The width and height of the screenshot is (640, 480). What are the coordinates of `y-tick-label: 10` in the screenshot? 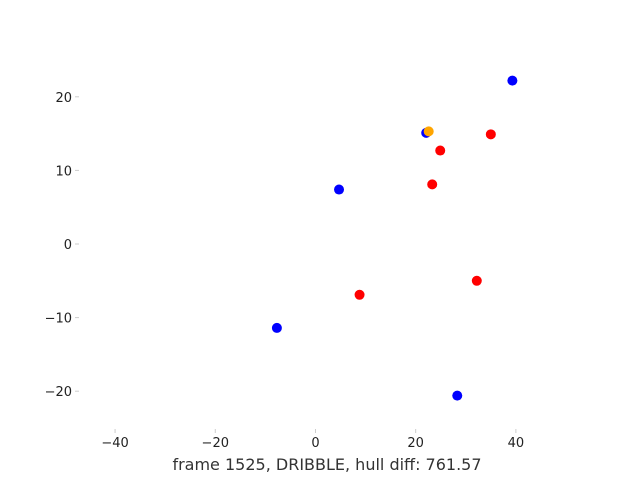 It's located at (63, 171).